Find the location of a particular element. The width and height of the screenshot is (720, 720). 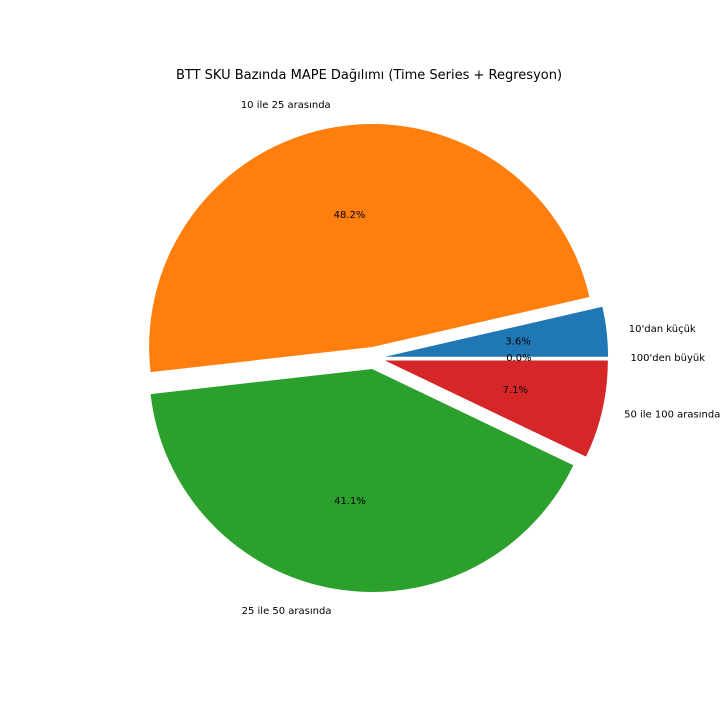

slice-label-10-dan-kucuk: 10'dan küçük is located at coordinates (662, 329).